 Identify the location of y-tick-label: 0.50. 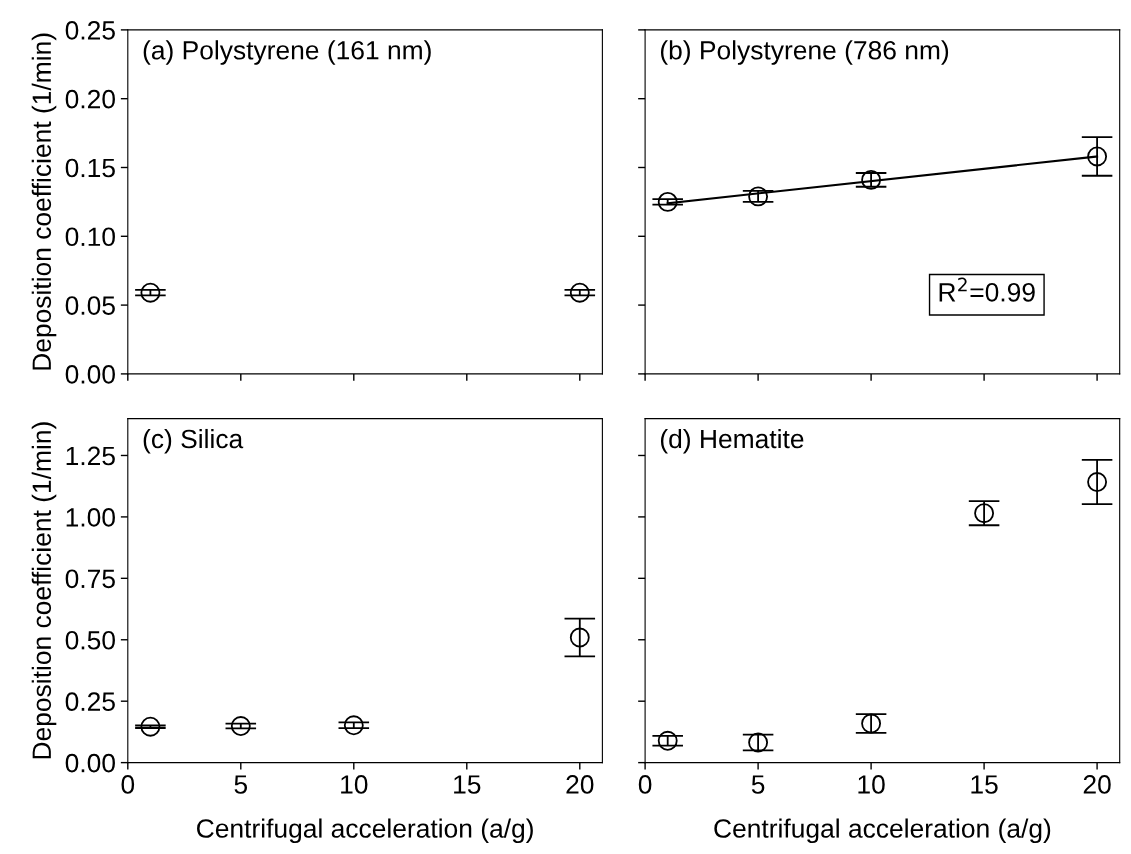
(90, 640).